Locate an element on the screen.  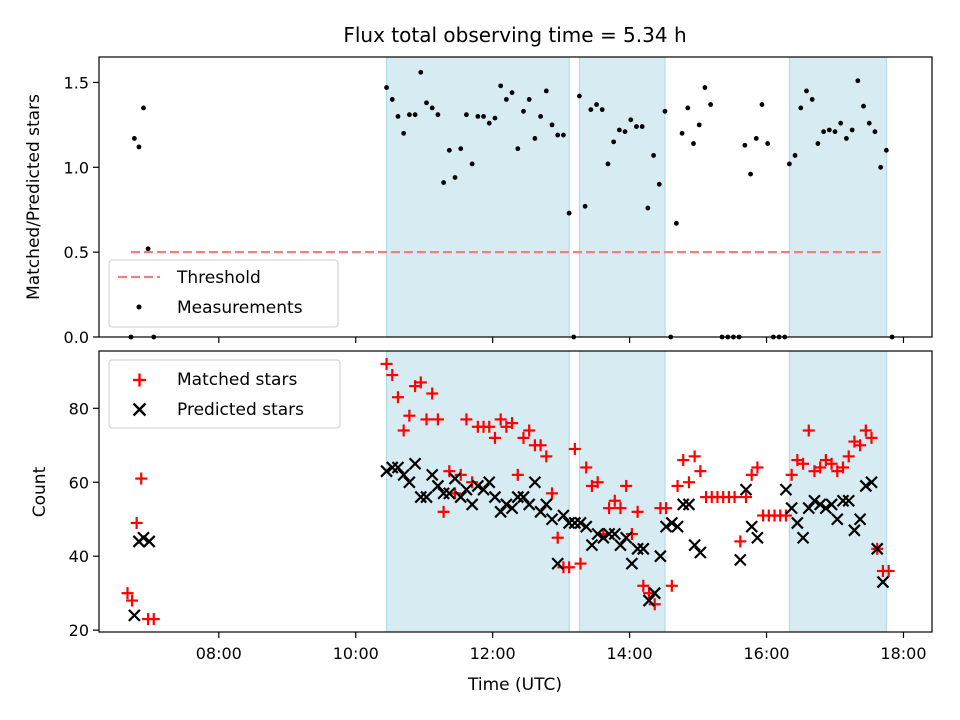
matched-legend-label: Matched stars is located at coordinates (237, 380).